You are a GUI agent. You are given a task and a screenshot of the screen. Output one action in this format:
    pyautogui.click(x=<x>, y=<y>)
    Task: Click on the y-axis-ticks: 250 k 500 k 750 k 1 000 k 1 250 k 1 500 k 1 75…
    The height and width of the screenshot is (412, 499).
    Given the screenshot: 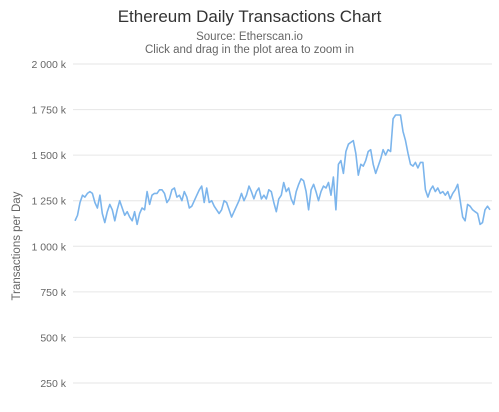 What is the action you would take?
    pyautogui.click(x=49, y=224)
    